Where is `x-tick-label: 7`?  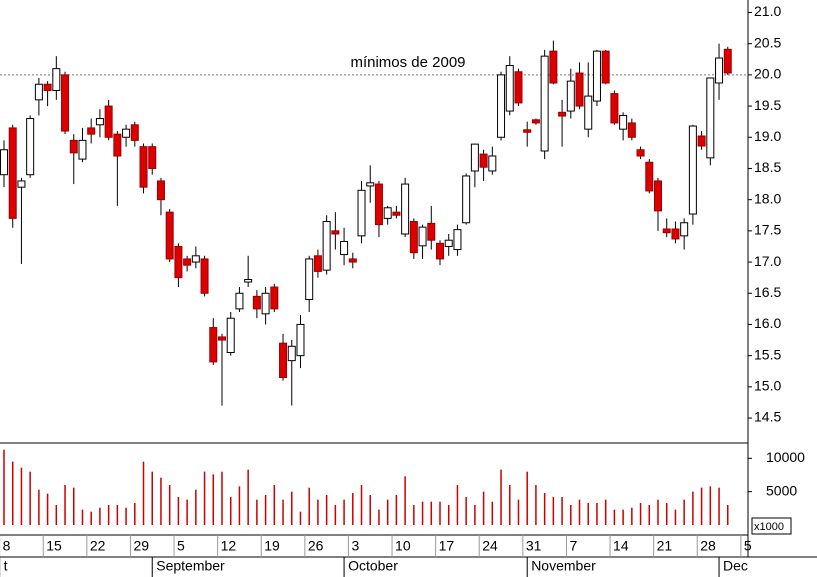 x-tick-label: 7 is located at coordinates (573, 546).